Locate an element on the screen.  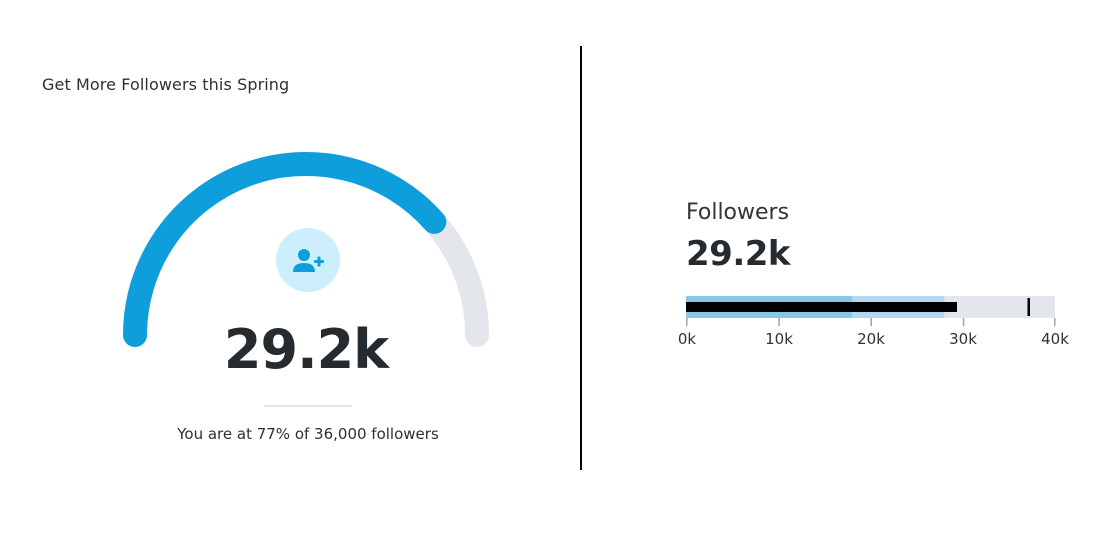
bullet-value: 29.2k is located at coordinates (738, 254).